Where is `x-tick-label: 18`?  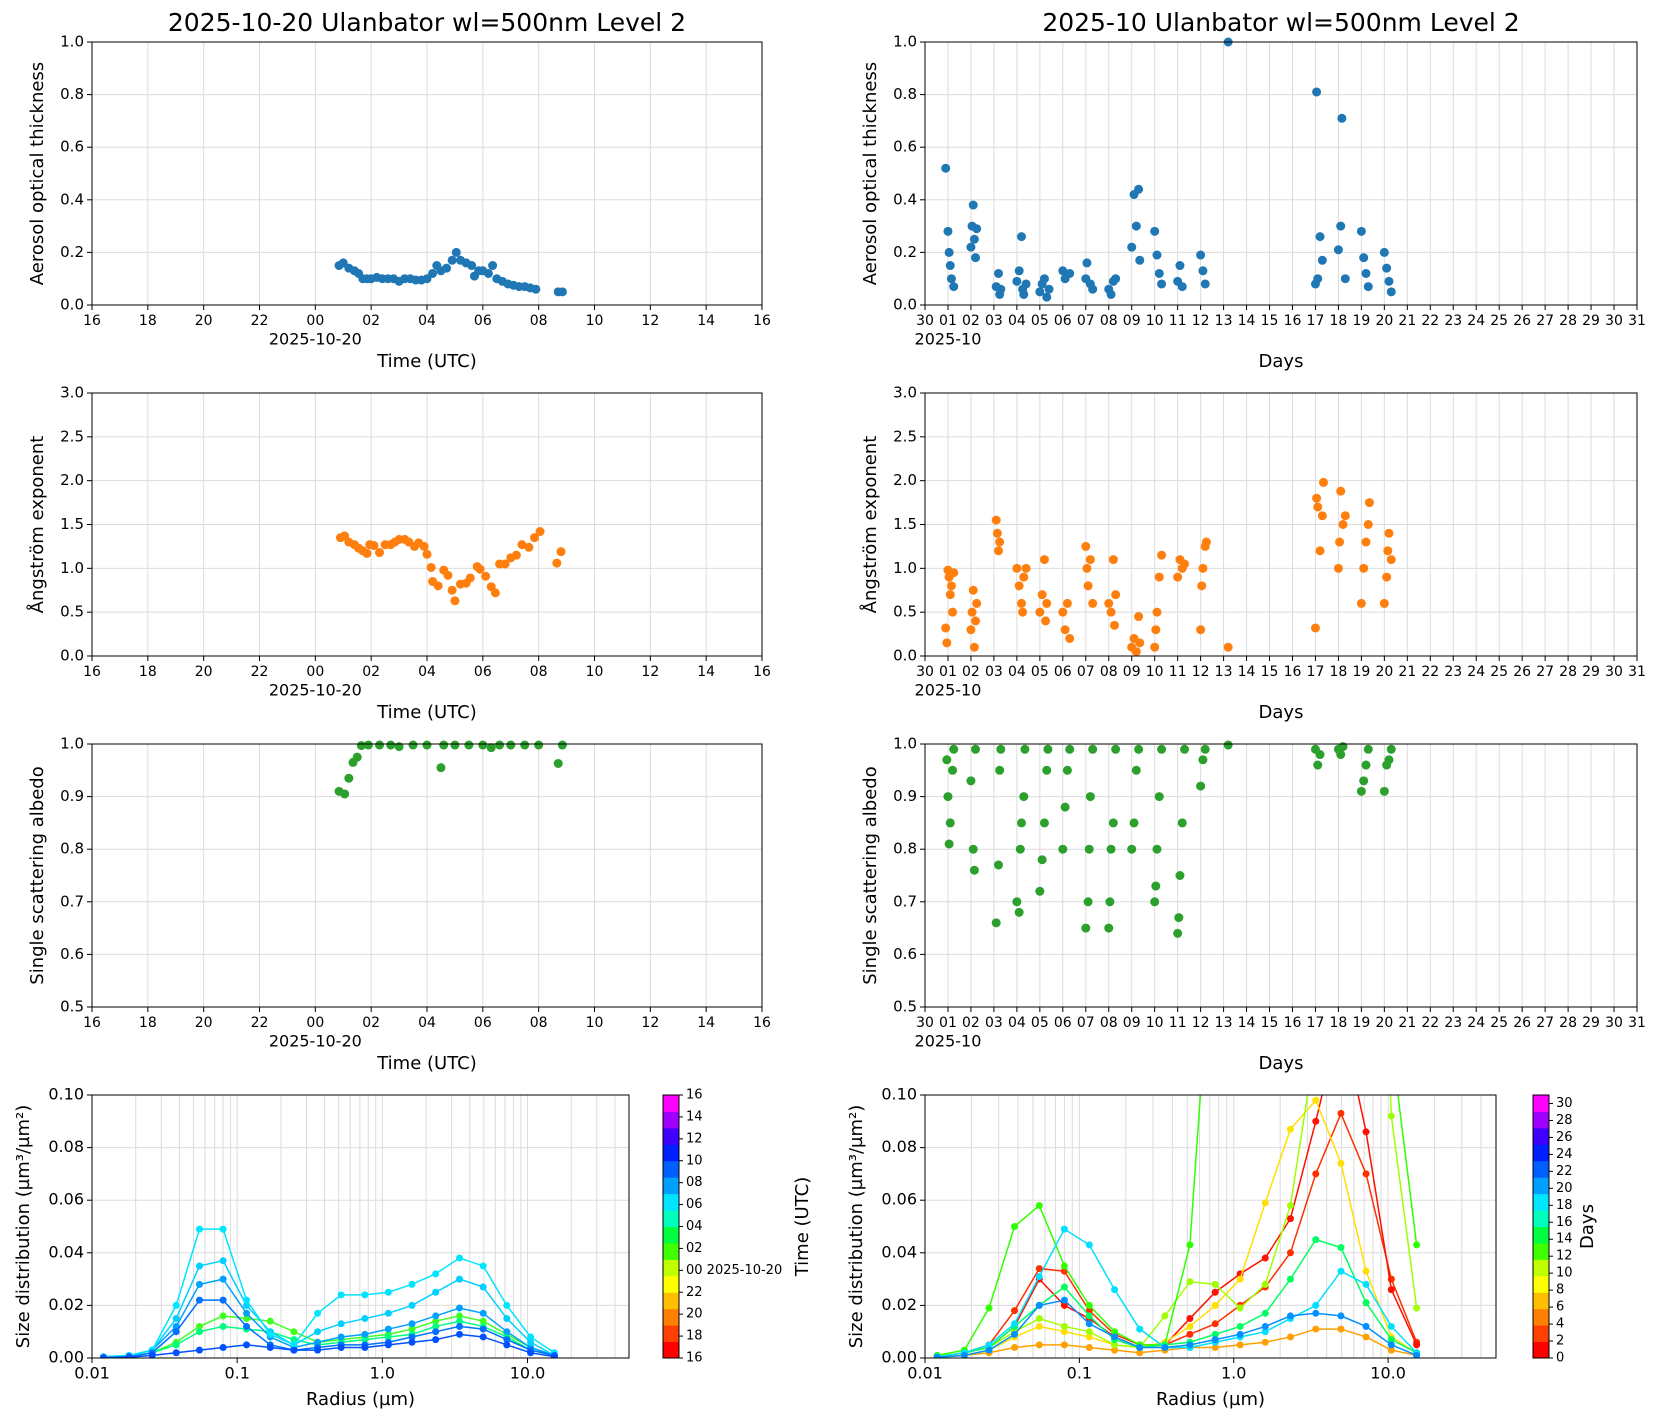 x-tick-label: 18 is located at coordinates (1339, 321).